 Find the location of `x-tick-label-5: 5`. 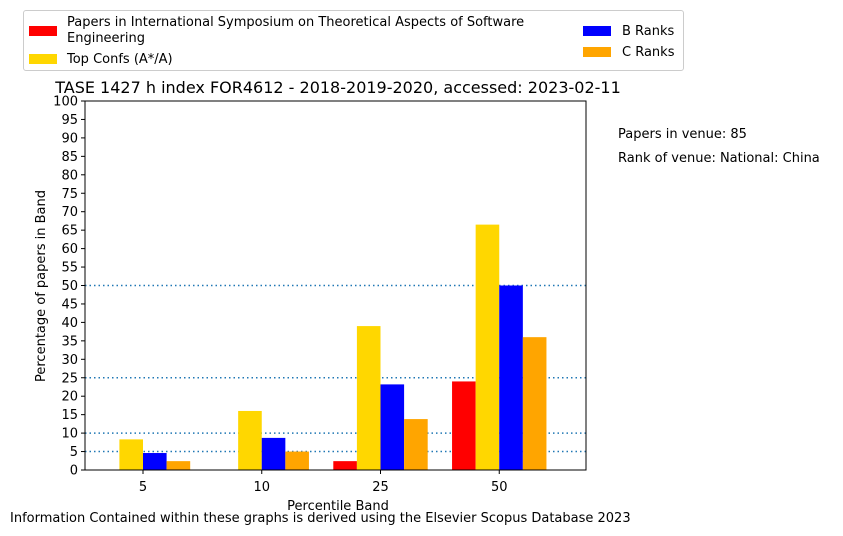

x-tick-label-5: 5 is located at coordinates (143, 487).